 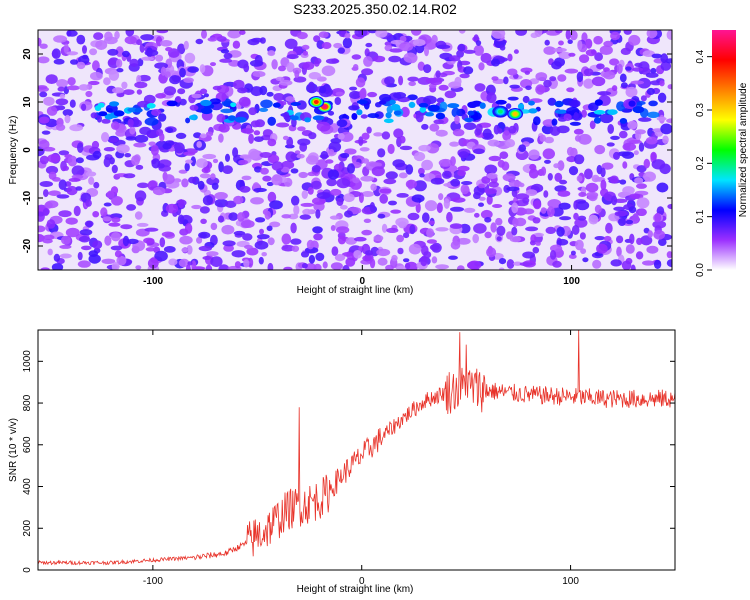 I want to click on line-x-axis-label: Height of straight line (km), so click(x=355, y=589).